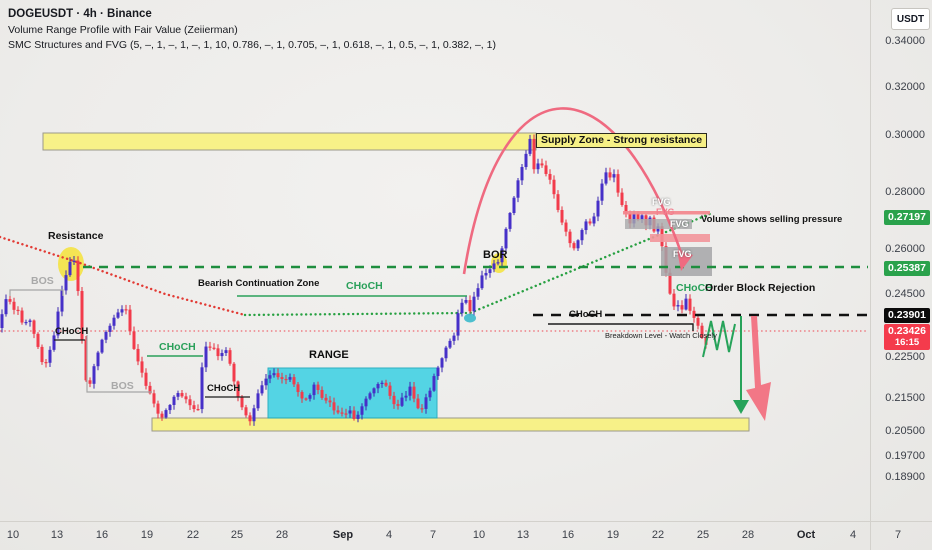 Image resolution: width=932 pixels, height=550 pixels. Describe the element at coordinates (586, 314) in the screenshot. I see `choch-label-black-3: CHoCH` at that location.